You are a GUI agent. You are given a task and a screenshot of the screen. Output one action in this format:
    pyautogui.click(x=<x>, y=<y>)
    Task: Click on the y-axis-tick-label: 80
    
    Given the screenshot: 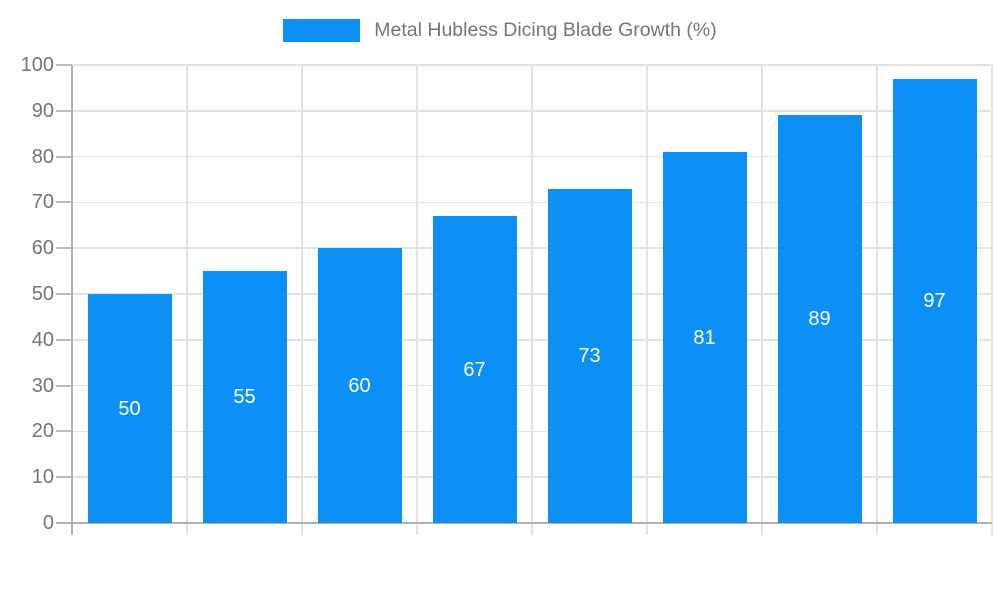 What is the action you would take?
    pyautogui.click(x=42, y=156)
    